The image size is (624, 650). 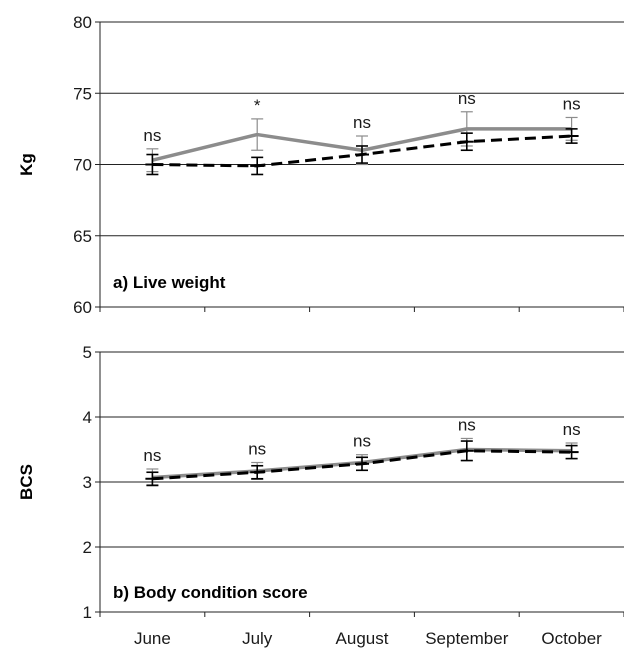 I want to click on y-tick-label: 70, so click(x=82, y=165).